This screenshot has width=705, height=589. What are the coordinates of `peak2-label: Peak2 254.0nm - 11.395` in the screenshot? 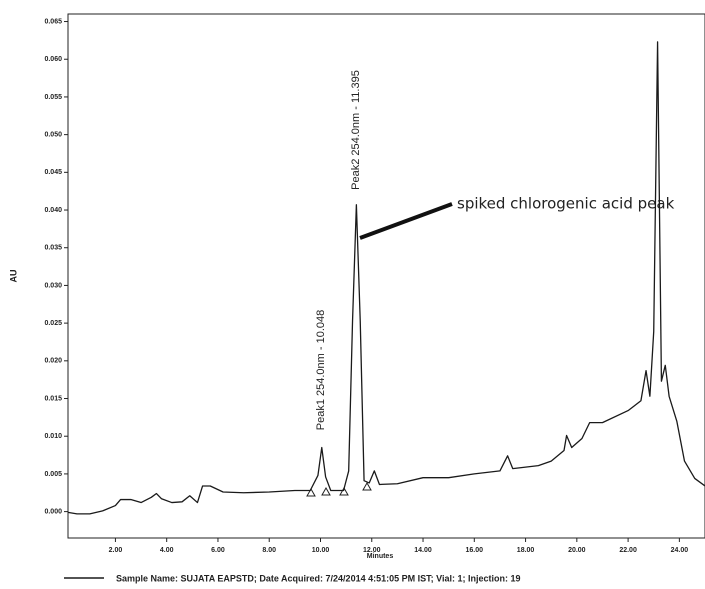 It's located at (356, 130).